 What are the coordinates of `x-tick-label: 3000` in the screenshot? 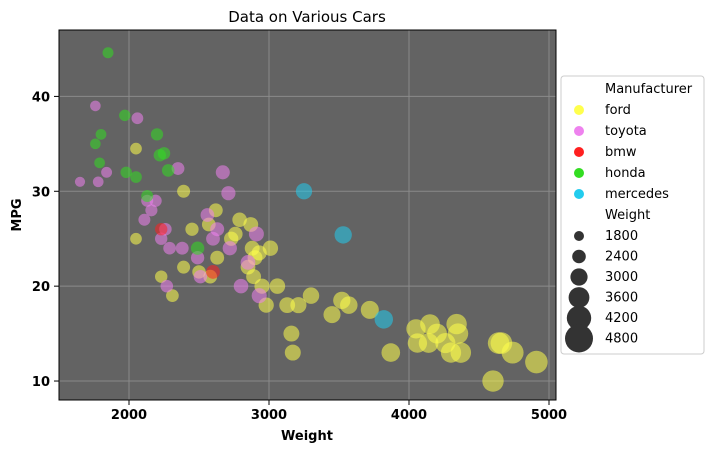 It's located at (269, 415).